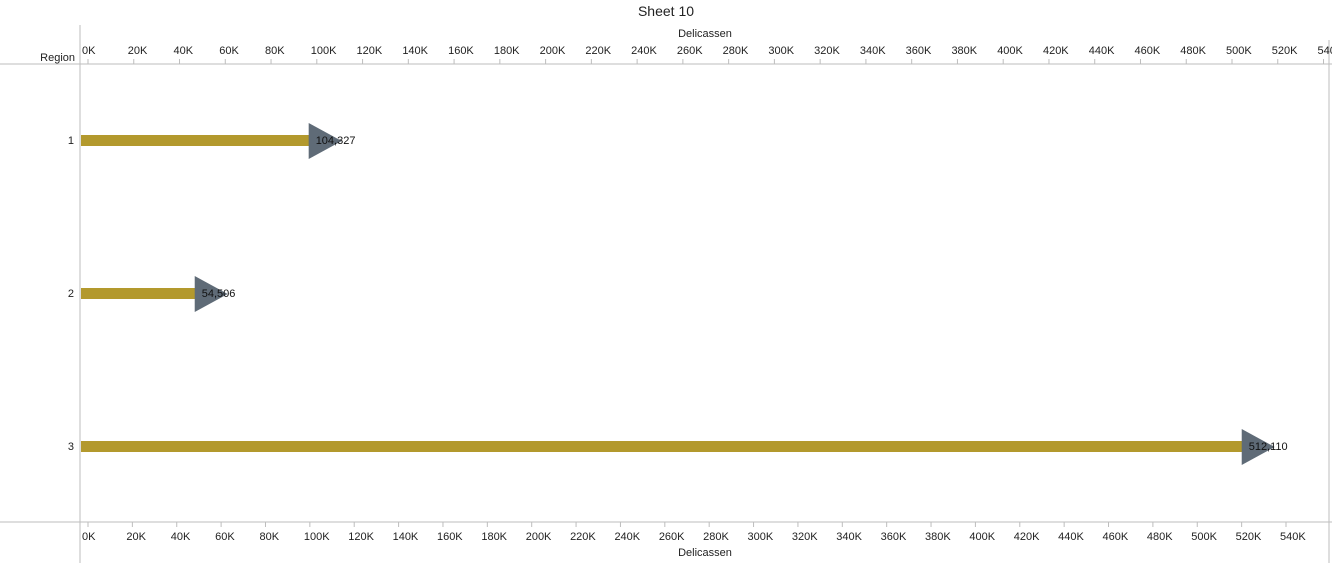 This screenshot has height=563, width=1332. Describe the element at coordinates (324, 51) in the screenshot. I see `top-tick-label: 100K` at that location.